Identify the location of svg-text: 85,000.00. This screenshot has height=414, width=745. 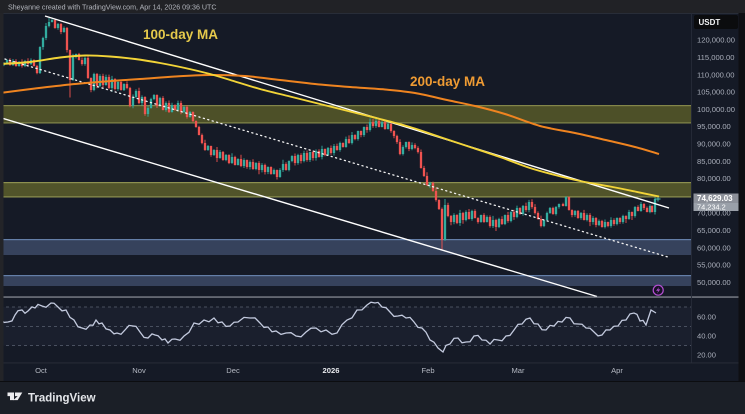
(714, 161).